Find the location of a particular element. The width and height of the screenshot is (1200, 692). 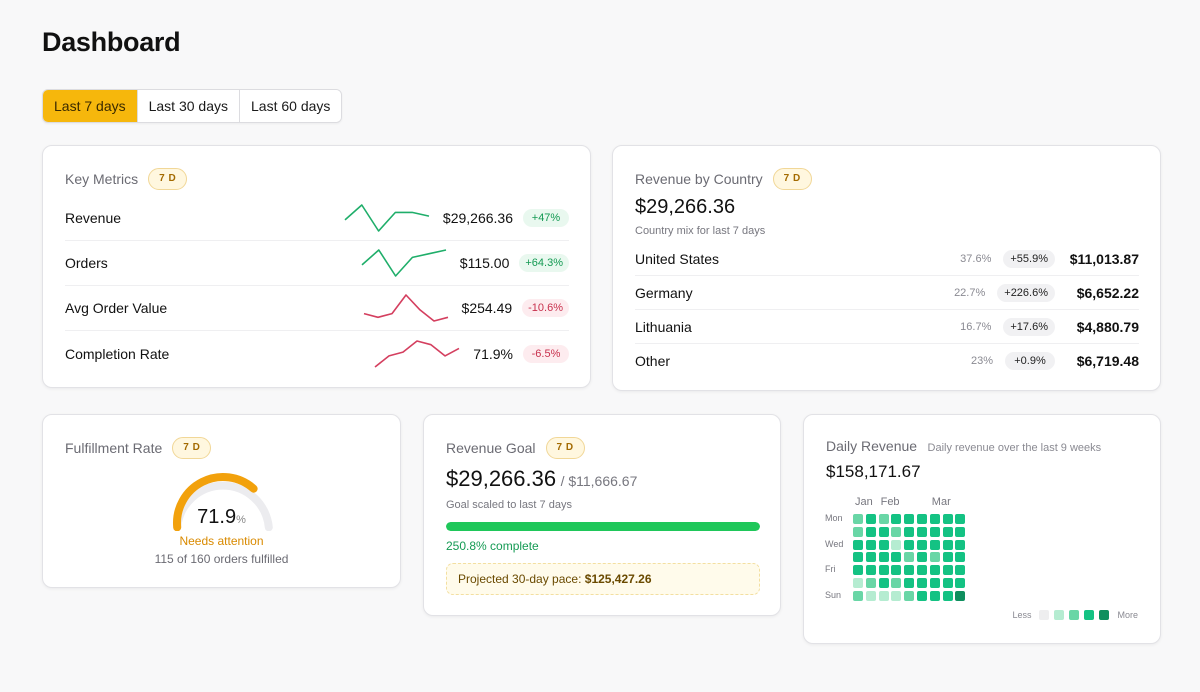

page-title: Dashboard is located at coordinates (111, 42).